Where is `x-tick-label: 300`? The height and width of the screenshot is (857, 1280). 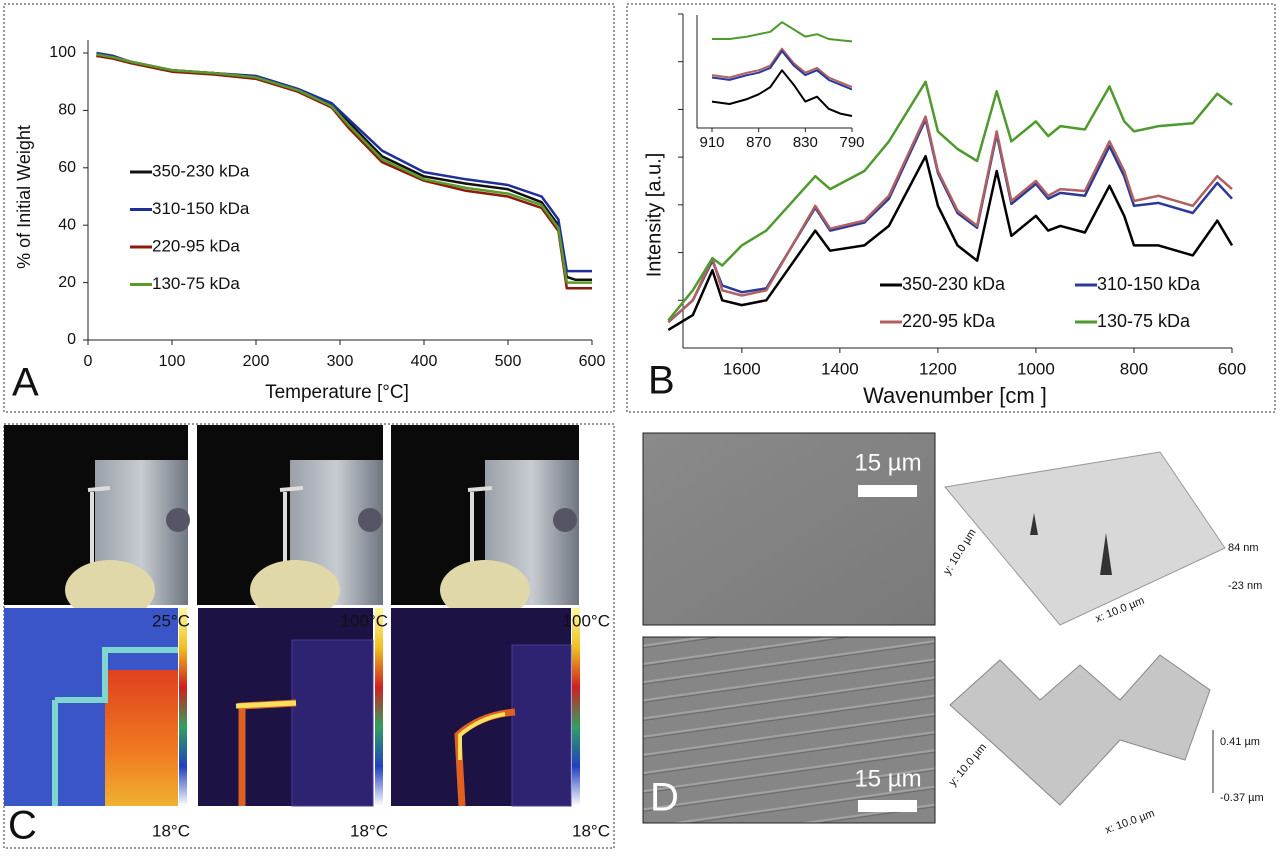 x-tick-label: 300 is located at coordinates (340, 361).